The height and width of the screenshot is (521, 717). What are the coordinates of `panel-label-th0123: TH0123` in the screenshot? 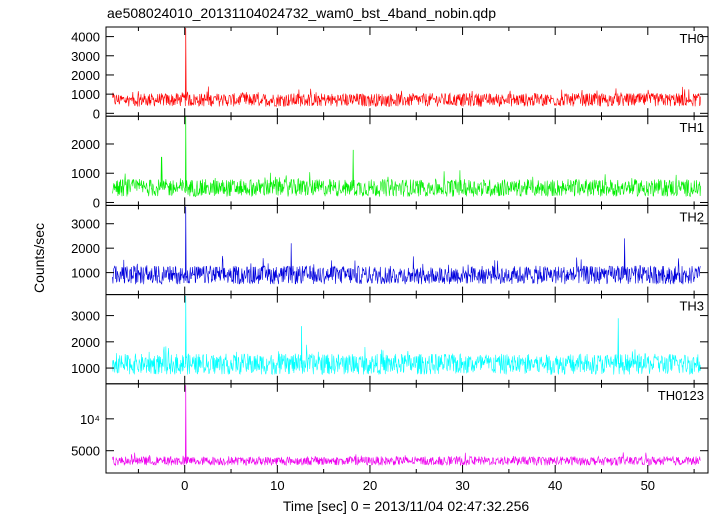 It's located at (681, 395).